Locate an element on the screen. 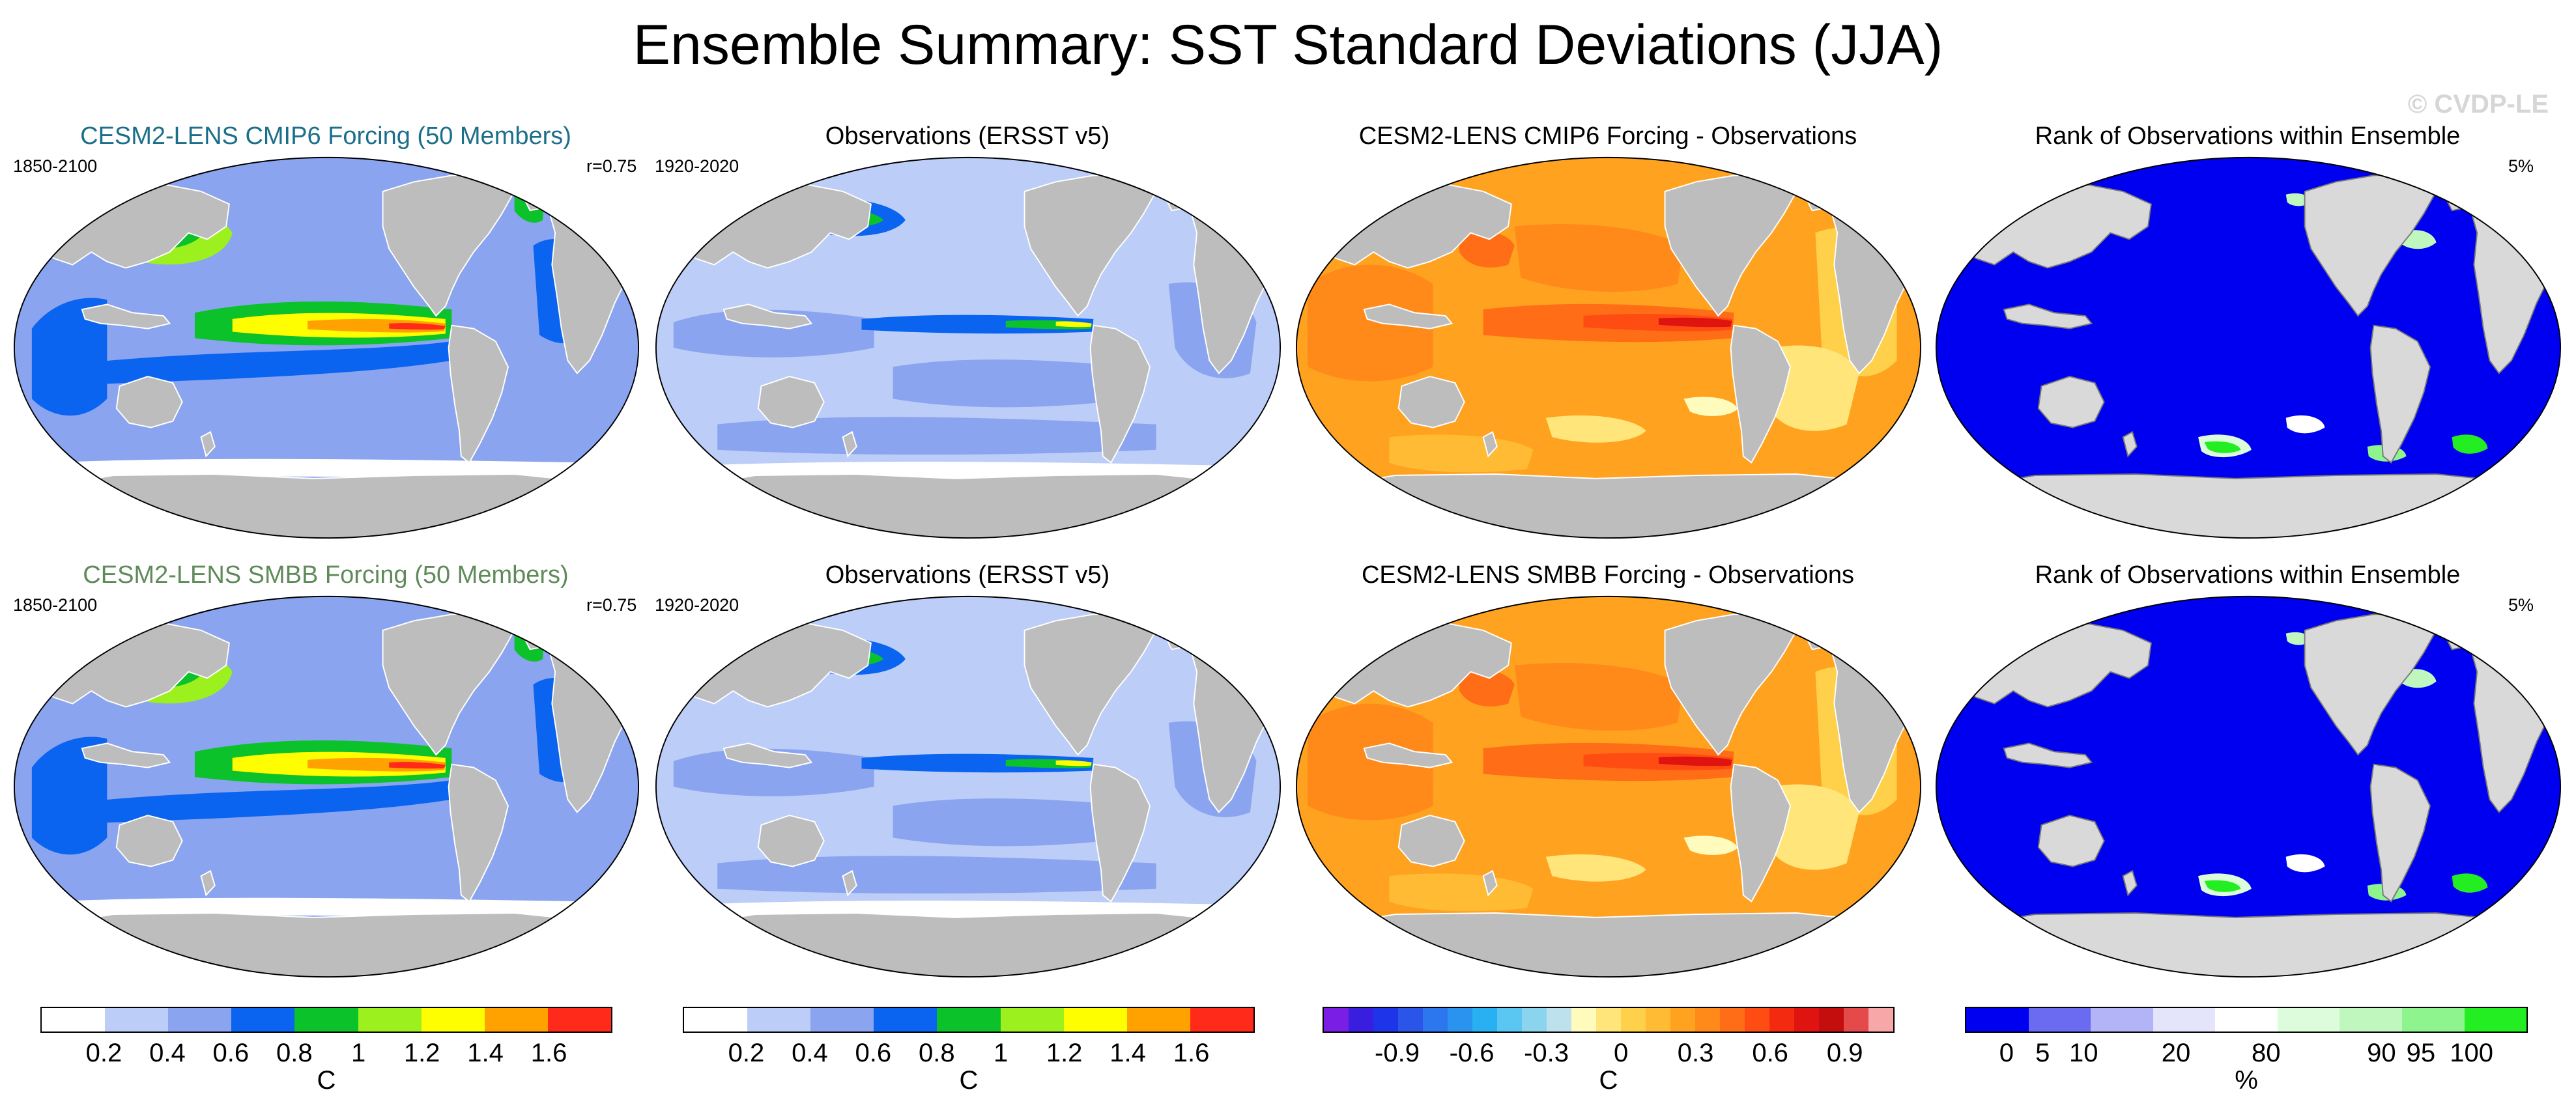  colorbar-tick-label: 1 is located at coordinates (358, 1053).